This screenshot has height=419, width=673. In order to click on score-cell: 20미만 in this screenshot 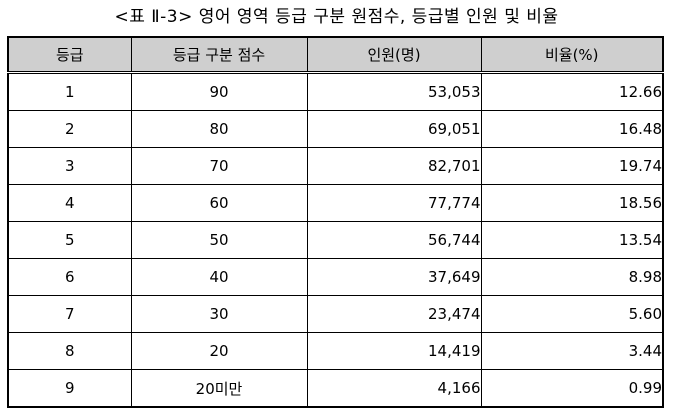, I will do `click(219, 388)`.